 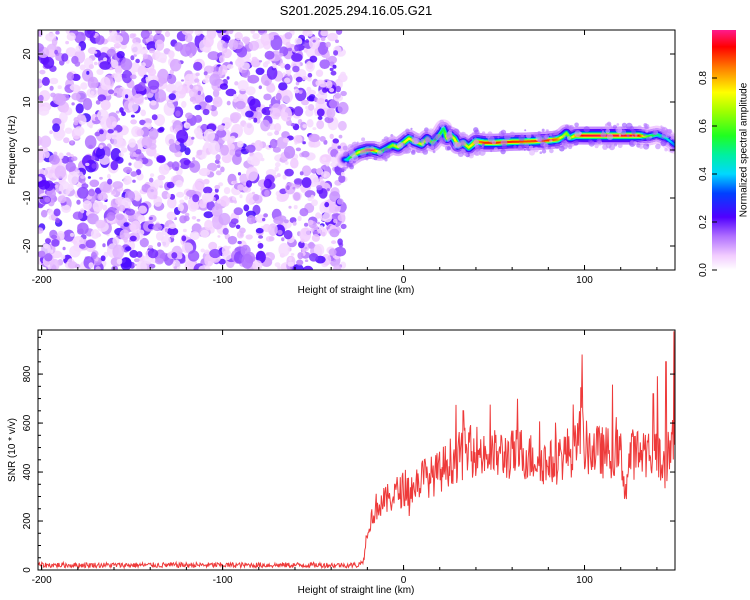 What do you see at coordinates (27, 245) in the screenshot?
I see `y-tick-label: -20` at bounding box center [27, 245].